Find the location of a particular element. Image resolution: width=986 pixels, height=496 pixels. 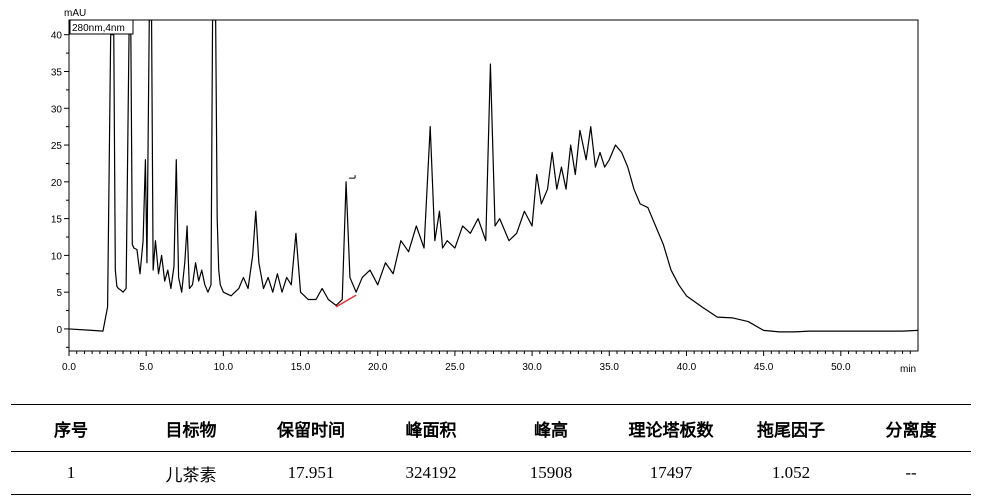

x-tick-label: 0.0 is located at coordinates (69, 367).